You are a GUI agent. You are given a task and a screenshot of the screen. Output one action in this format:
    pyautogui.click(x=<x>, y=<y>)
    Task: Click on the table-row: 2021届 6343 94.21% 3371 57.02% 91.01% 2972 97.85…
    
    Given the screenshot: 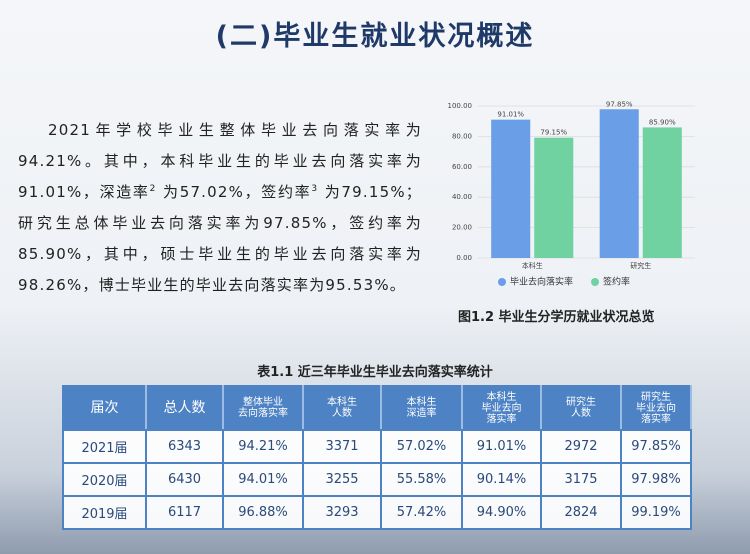 What is the action you would take?
    pyautogui.click(x=377, y=446)
    